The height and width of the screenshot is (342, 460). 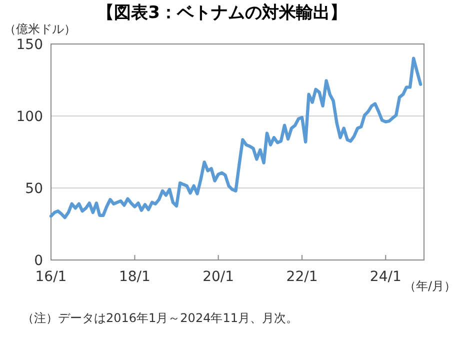 What do you see at coordinates (29, 117) in the screenshot?
I see `y-tick-label: 100` at bounding box center [29, 117].